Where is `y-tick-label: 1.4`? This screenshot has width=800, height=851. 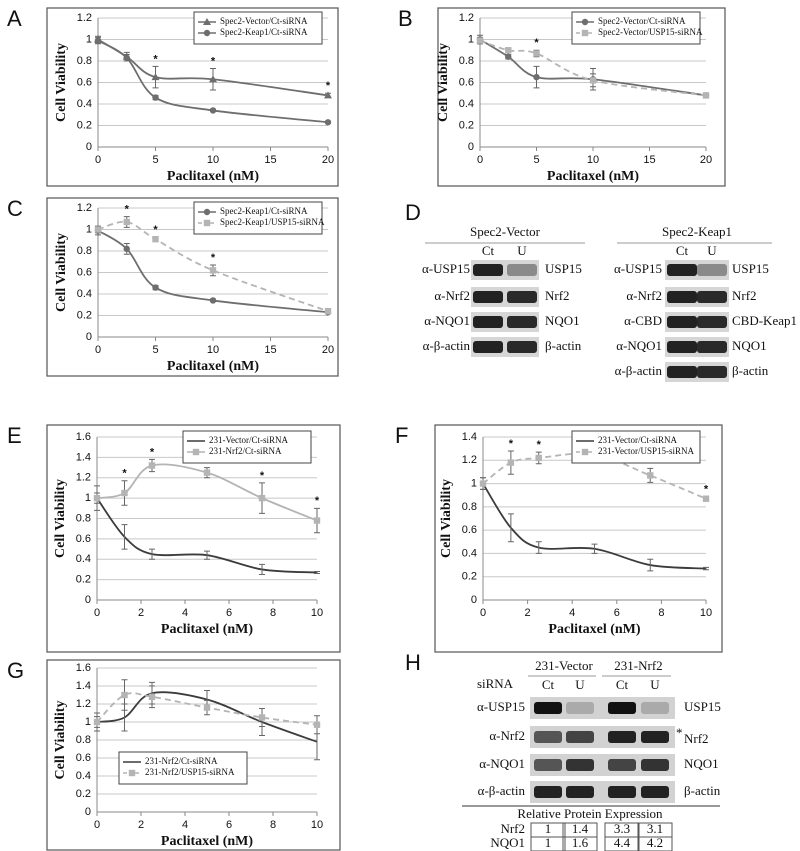
y-tick-label: 1.4 is located at coordinates (83, 686).